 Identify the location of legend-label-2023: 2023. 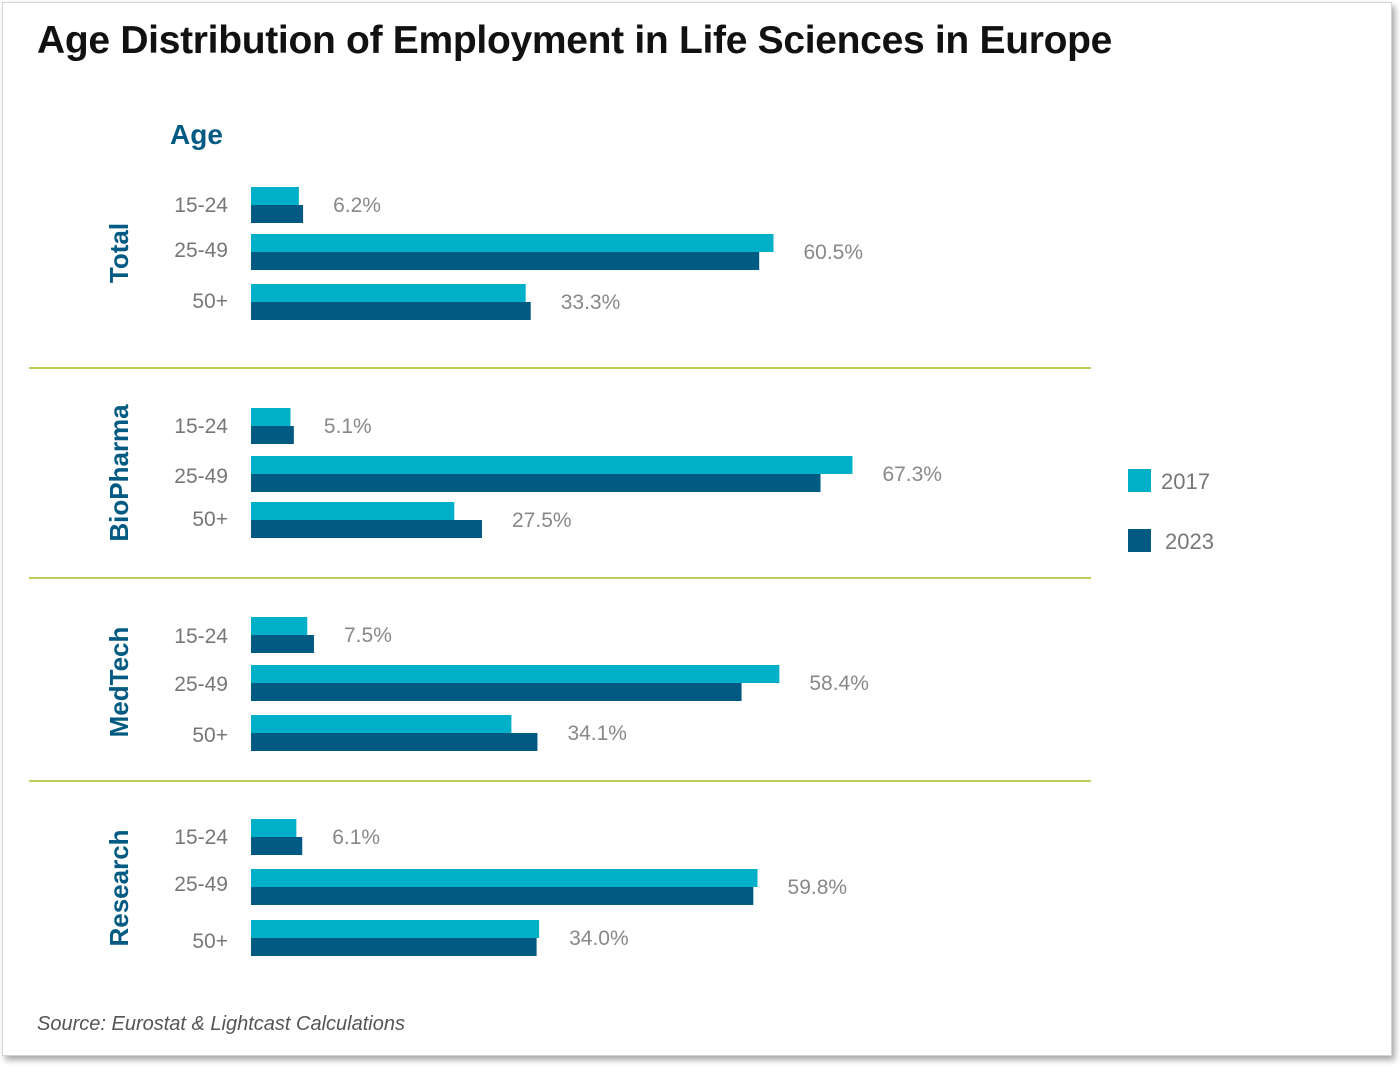
(1189, 541).